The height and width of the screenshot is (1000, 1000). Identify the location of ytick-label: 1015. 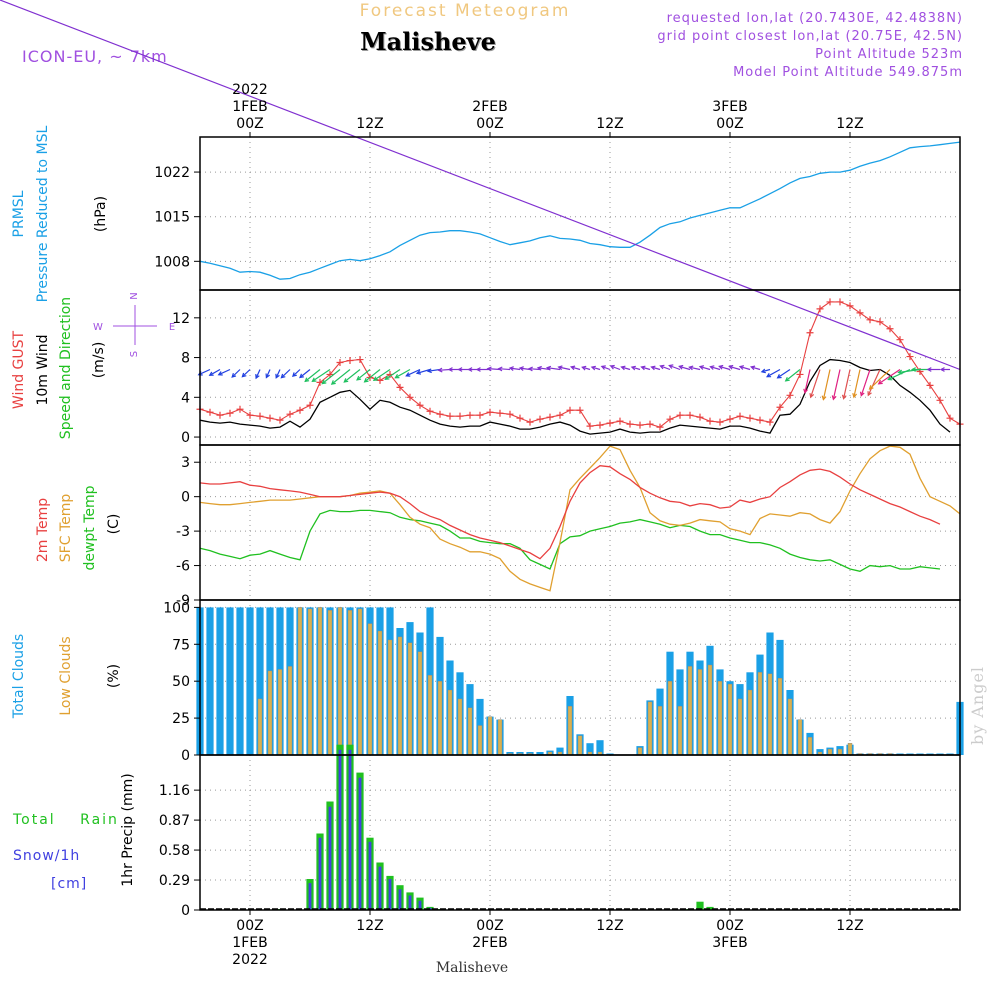
(172, 218).